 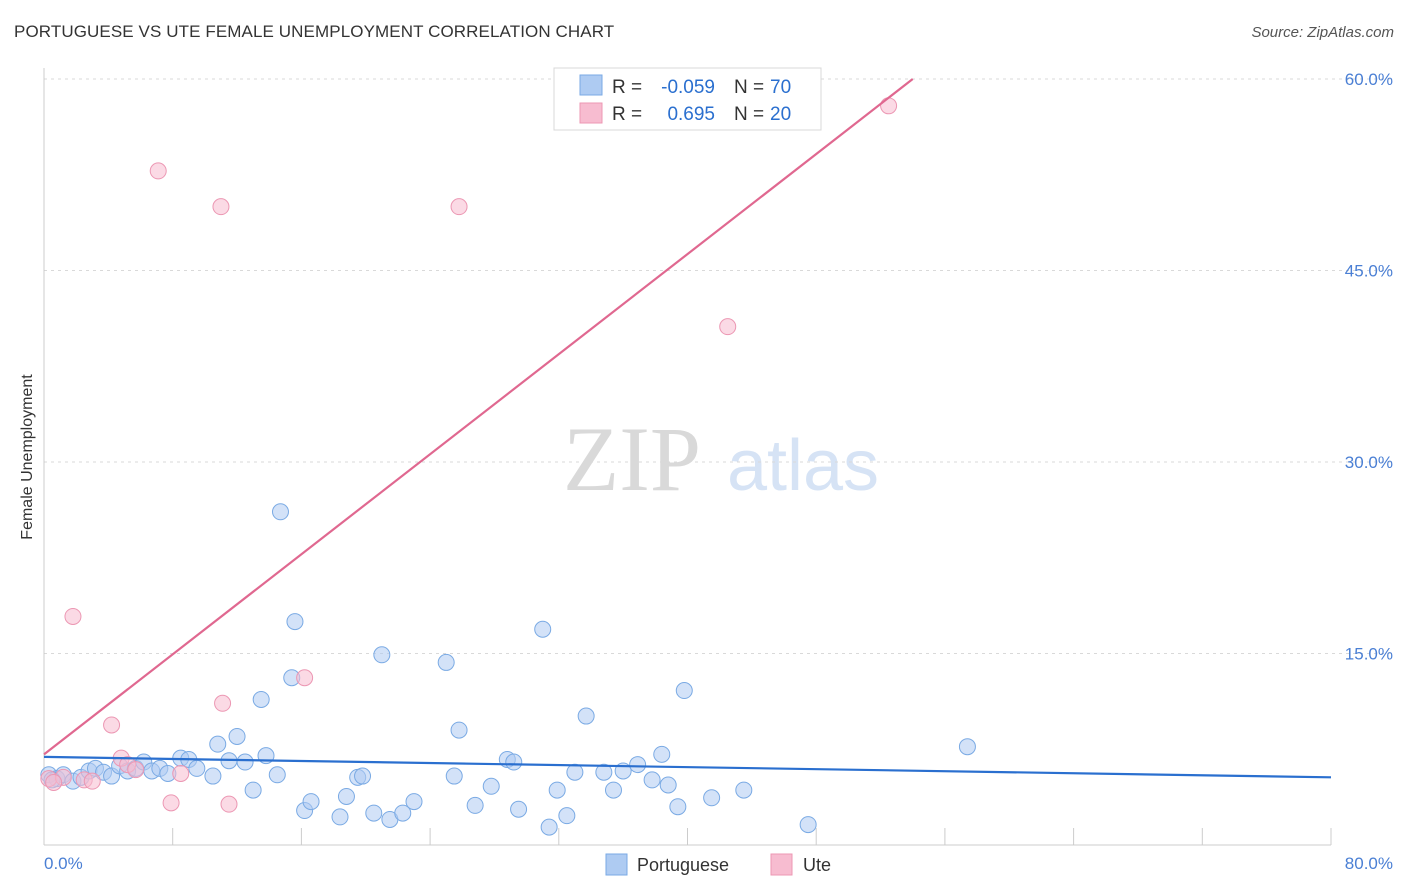 What do you see at coordinates (591, 113) in the screenshot?
I see `legend-swatch-ute` at bounding box center [591, 113].